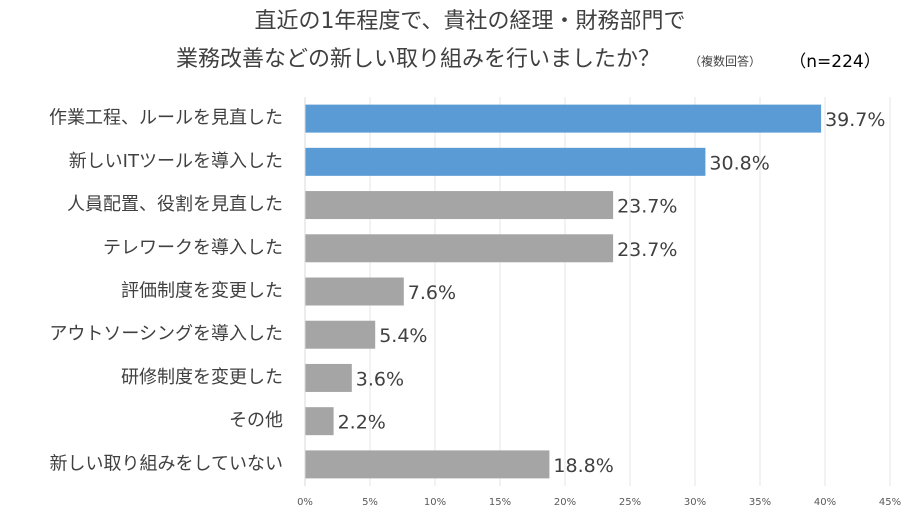 The height and width of the screenshot is (512, 910). Describe the element at coordinates (760, 502) in the screenshot. I see `x-tick-label: 35%` at that location.